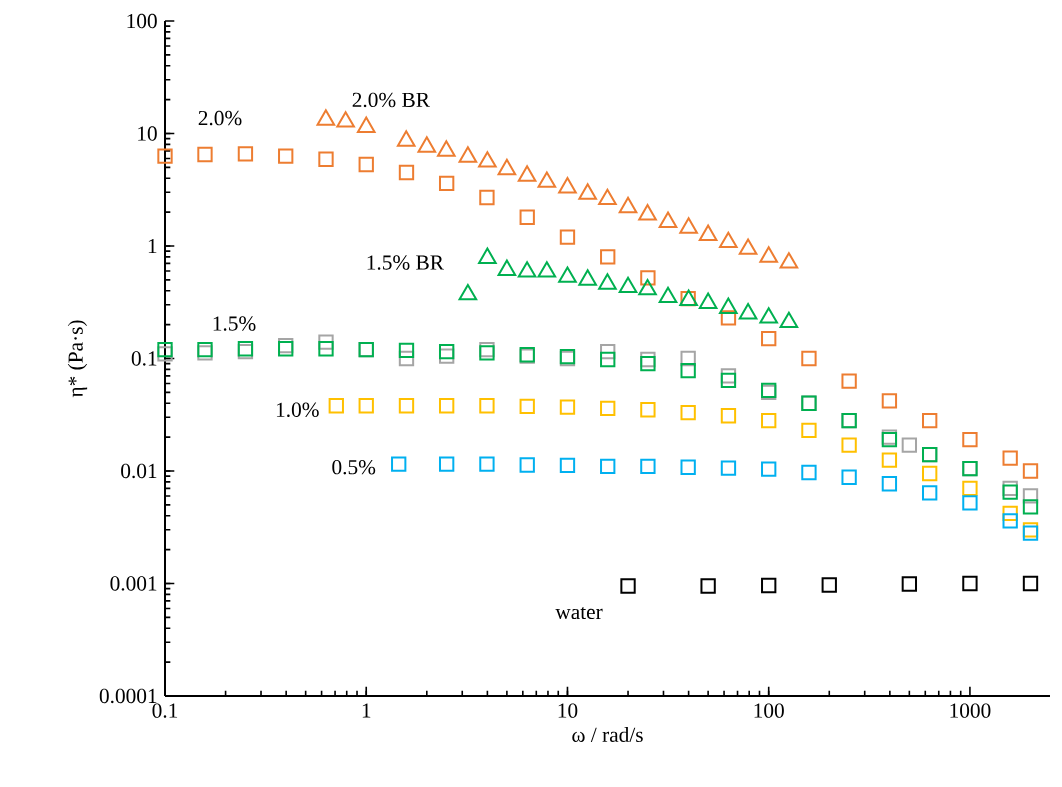  Describe the element at coordinates (354, 467) in the screenshot. I see `series-label: 0.5%` at that location.